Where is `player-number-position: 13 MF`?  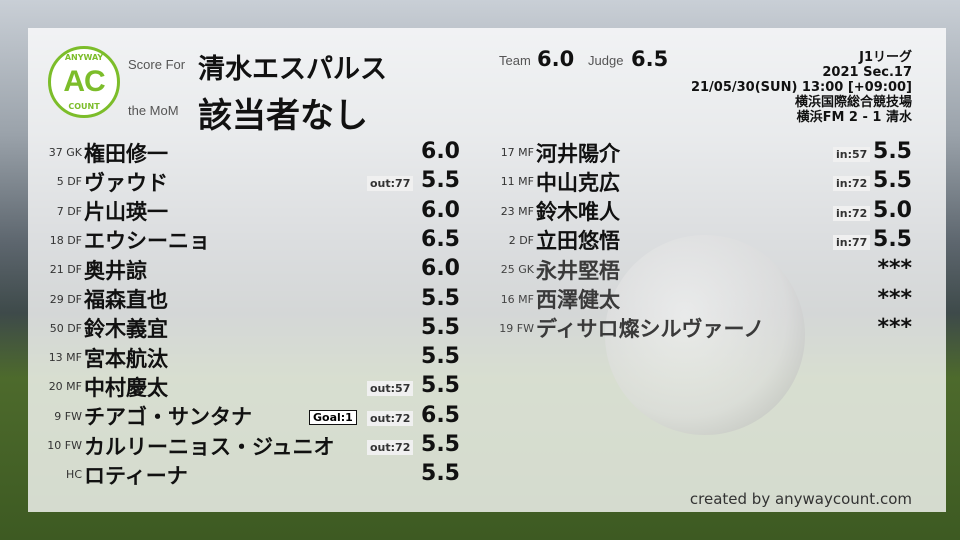
player-number-position: 13 MF is located at coordinates (65, 358).